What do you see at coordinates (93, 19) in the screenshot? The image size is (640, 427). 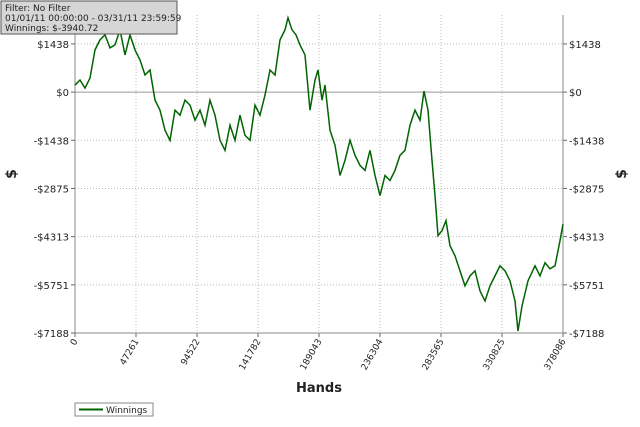 I see `info-text: 01/01/11 00:00:00 - 03/31/11 23:59:59` at bounding box center [93, 19].